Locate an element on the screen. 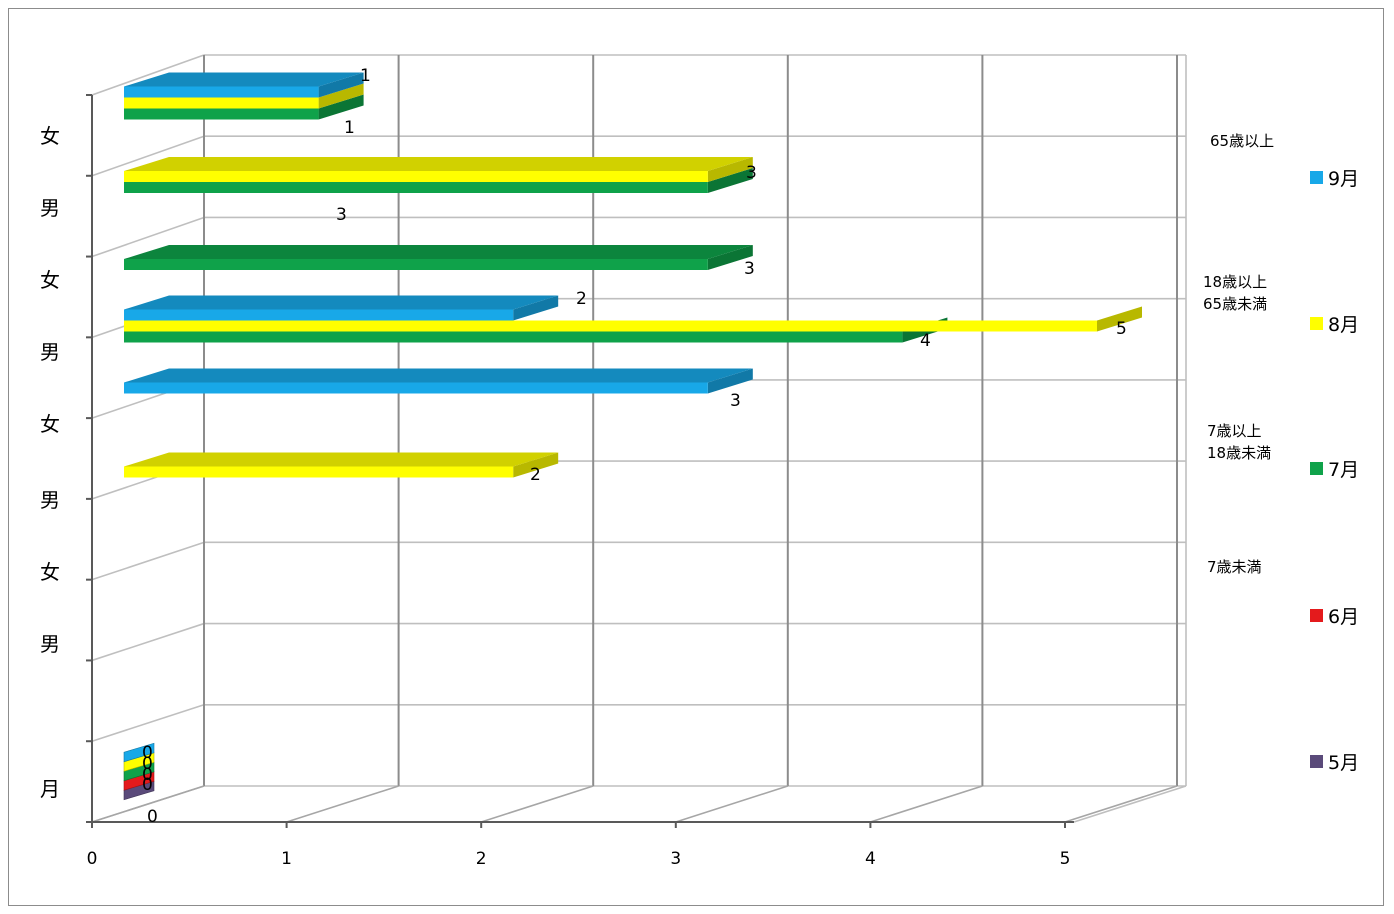 The width and height of the screenshot is (1394, 914). x-tick-label: 2 is located at coordinates (481, 859).